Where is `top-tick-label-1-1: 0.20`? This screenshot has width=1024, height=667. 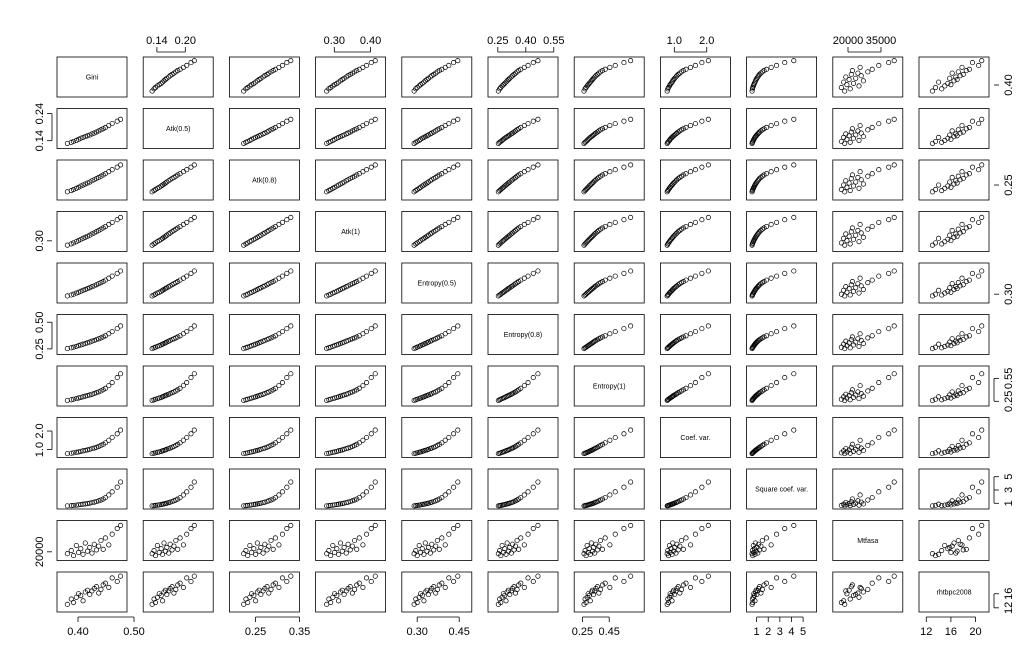
top-tick-label-1-1: 0.20 is located at coordinates (185, 41).